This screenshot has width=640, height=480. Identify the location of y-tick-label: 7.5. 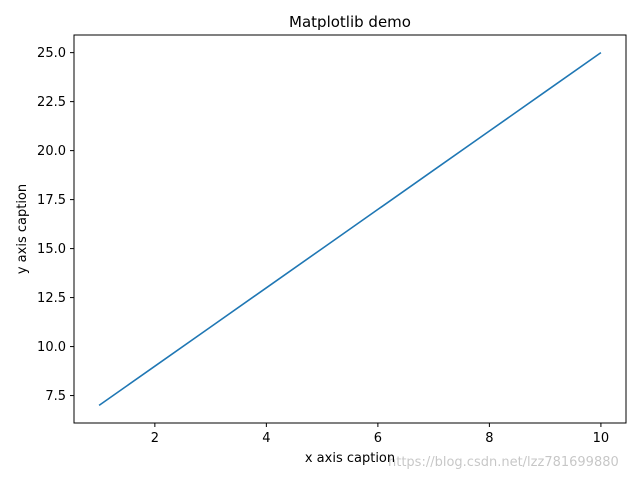
(55, 396).